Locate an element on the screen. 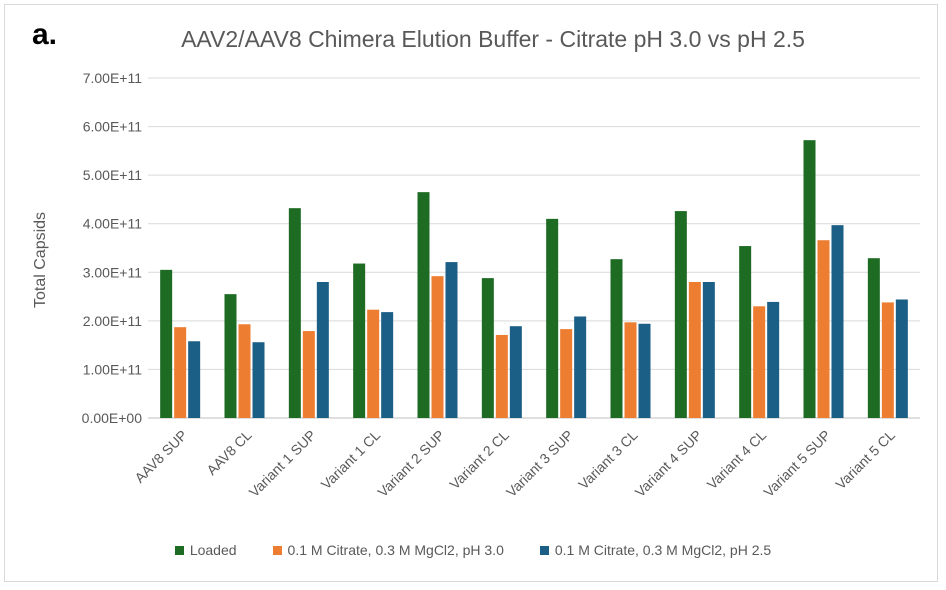 The height and width of the screenshot is (590, 946). x-tick-label: Variant 4 SUP is located at coordinates (668, 463).